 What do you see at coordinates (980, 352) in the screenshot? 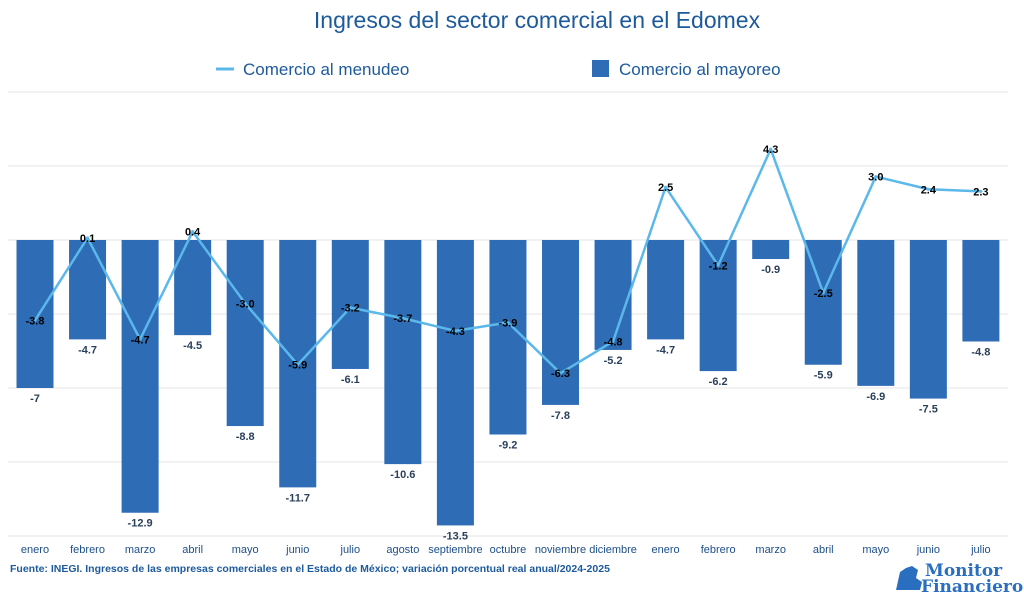
I see `bar-label: -4.8` at bounding box center [980, 352].